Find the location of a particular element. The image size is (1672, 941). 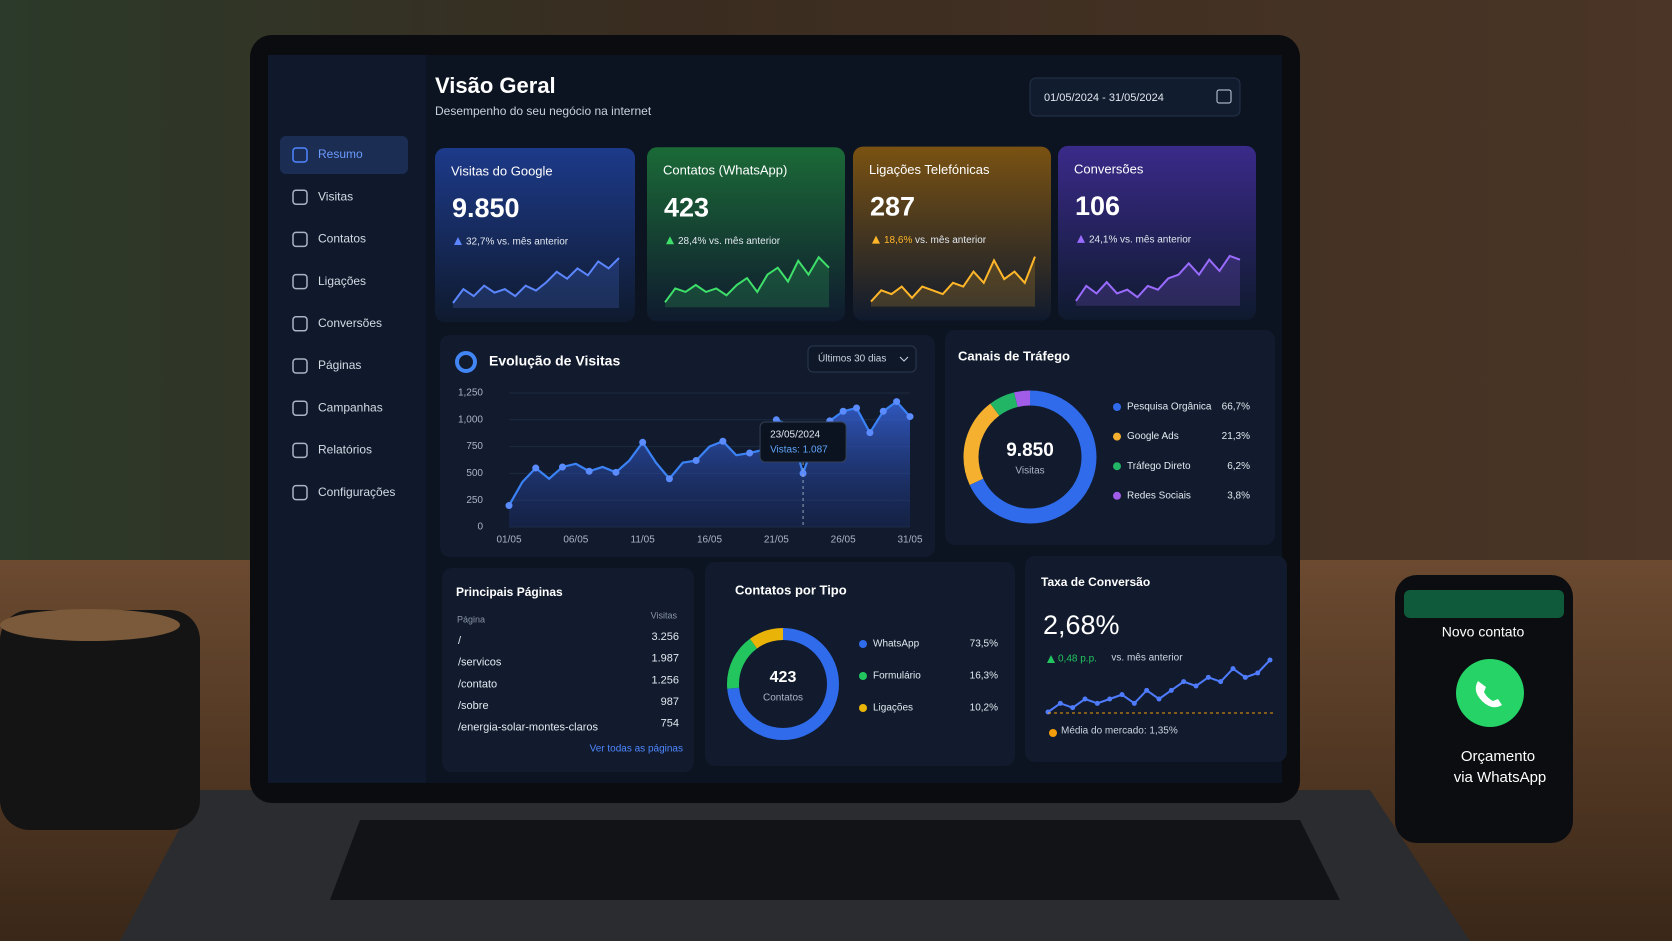

message-line: via WhatsApp is located at coordinates (1500, 777).